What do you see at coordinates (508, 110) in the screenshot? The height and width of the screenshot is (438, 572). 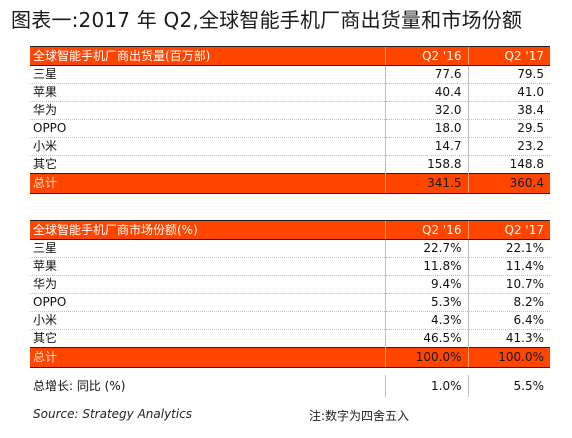 I see `shipments-row-value: 38.4` at bounding box center [508, 110].